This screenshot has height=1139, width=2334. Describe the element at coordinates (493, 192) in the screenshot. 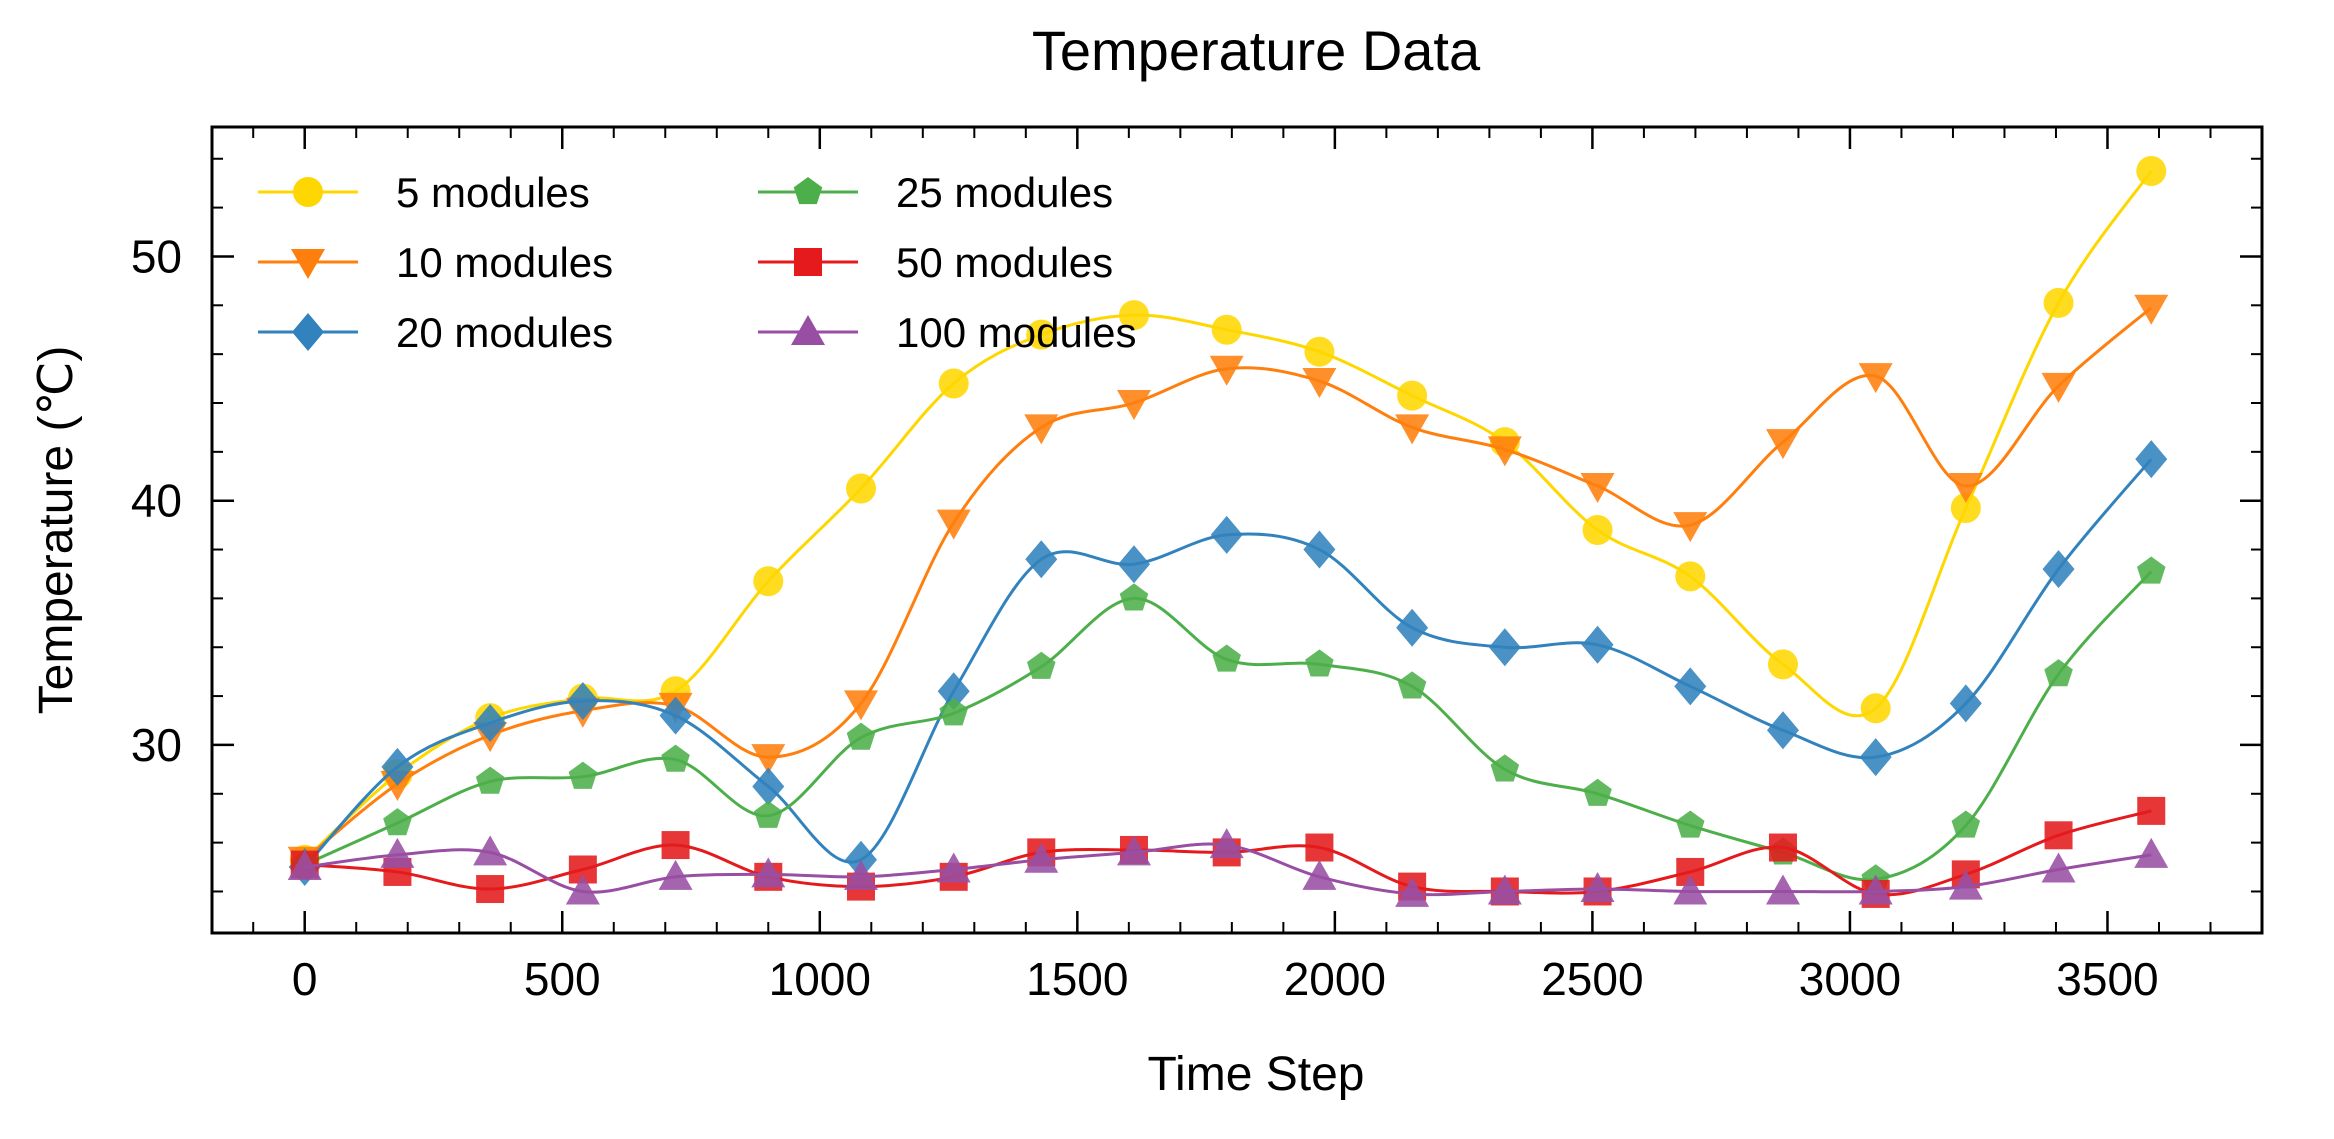

I see `legend-label: 5 modules` at that location.